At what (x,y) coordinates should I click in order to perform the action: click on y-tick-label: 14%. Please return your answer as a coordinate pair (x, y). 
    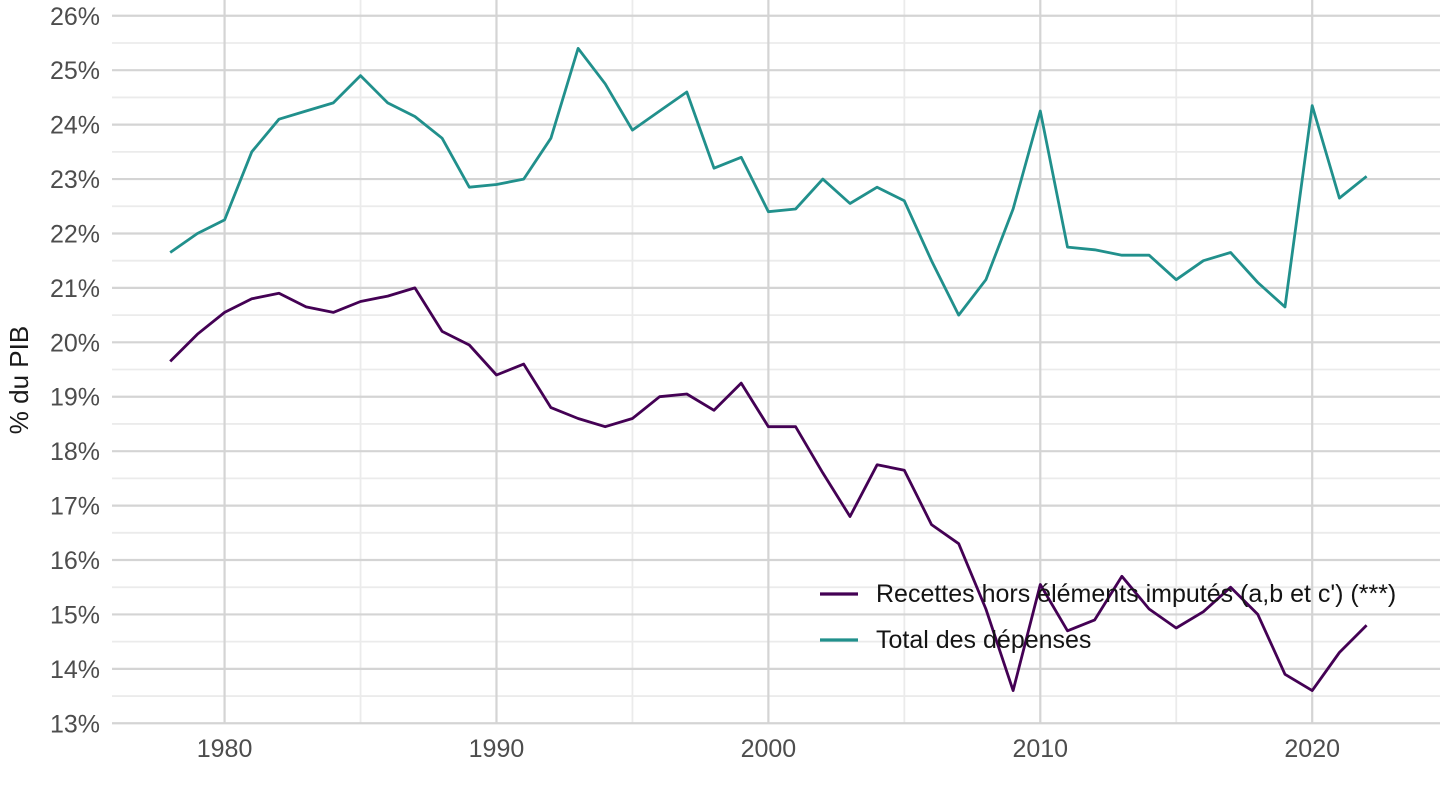
    Looking at the image, I should click on (75, 670).